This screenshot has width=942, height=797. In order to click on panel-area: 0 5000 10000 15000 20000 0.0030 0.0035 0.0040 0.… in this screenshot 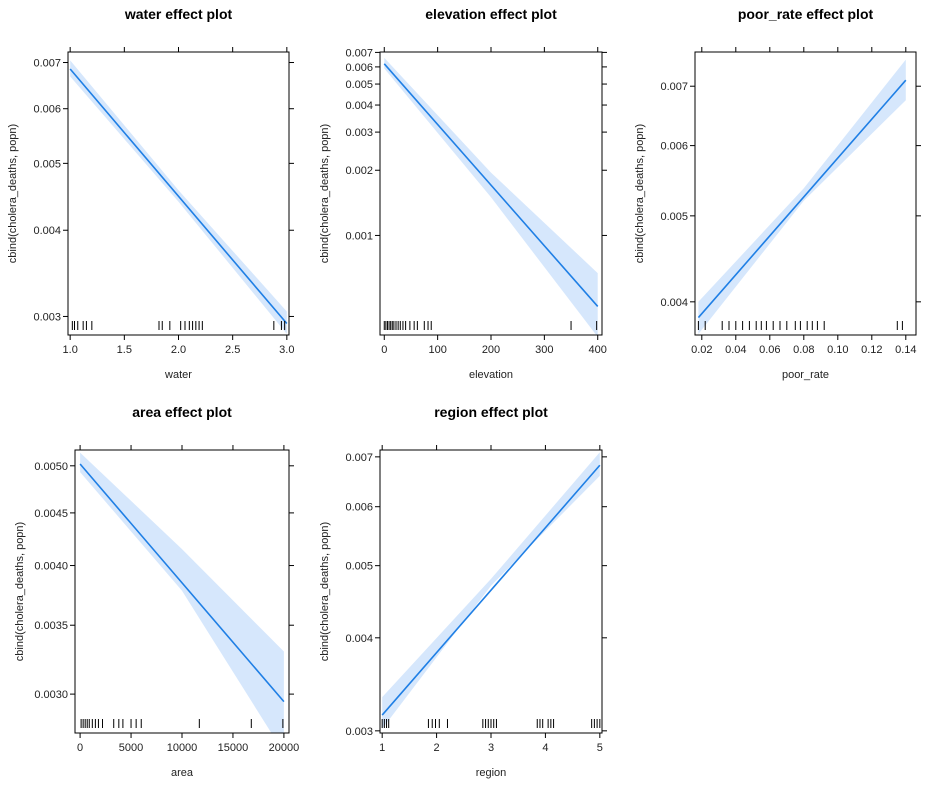, I will do `click(156, 591)`.